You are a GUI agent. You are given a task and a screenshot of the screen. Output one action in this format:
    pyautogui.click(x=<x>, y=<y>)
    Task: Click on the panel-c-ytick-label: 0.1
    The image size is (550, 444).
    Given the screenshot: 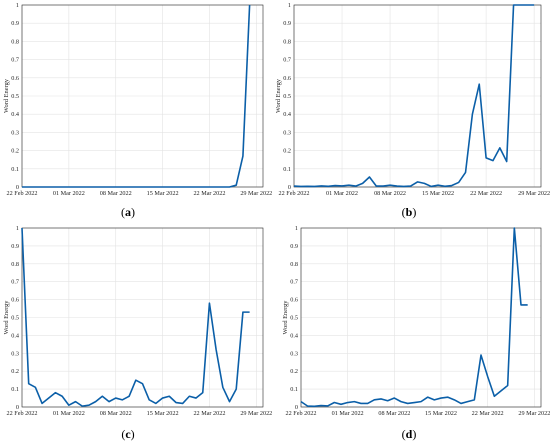 What is the action you would take?
    pyautogui.click(x=15, y=389)
    